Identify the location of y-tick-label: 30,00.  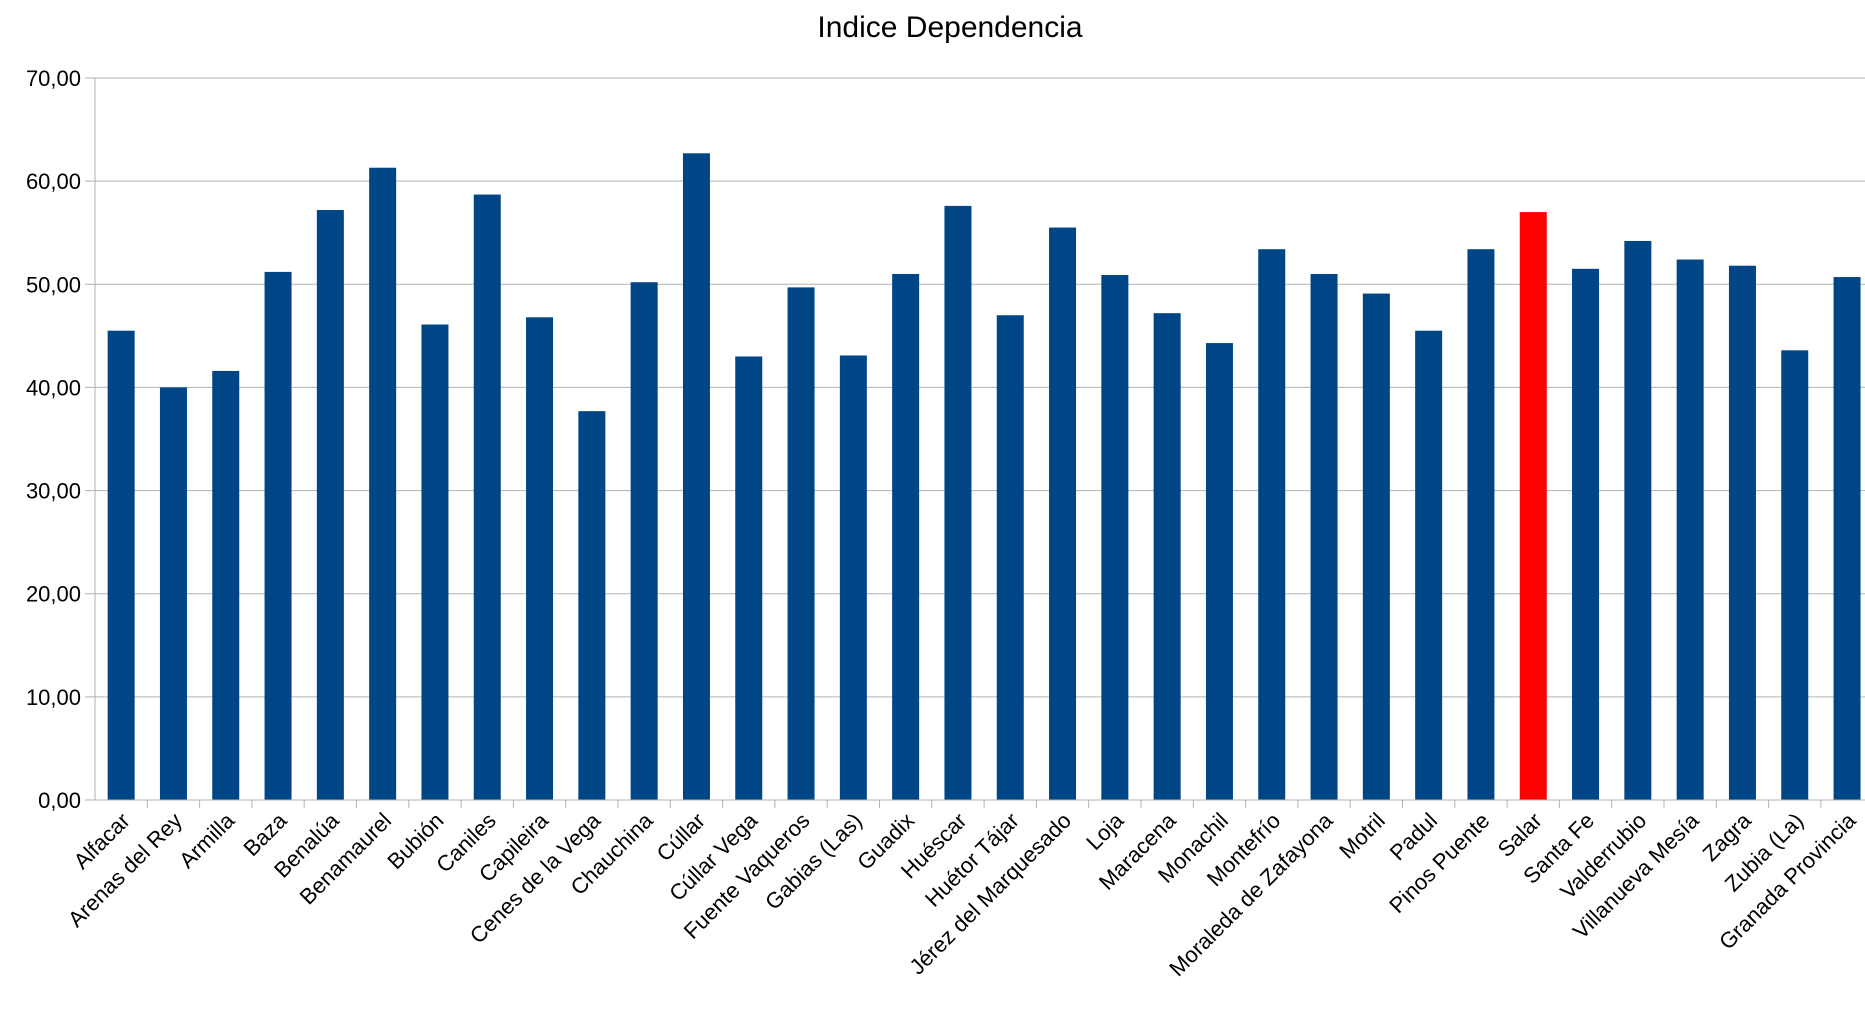
(53, 491).